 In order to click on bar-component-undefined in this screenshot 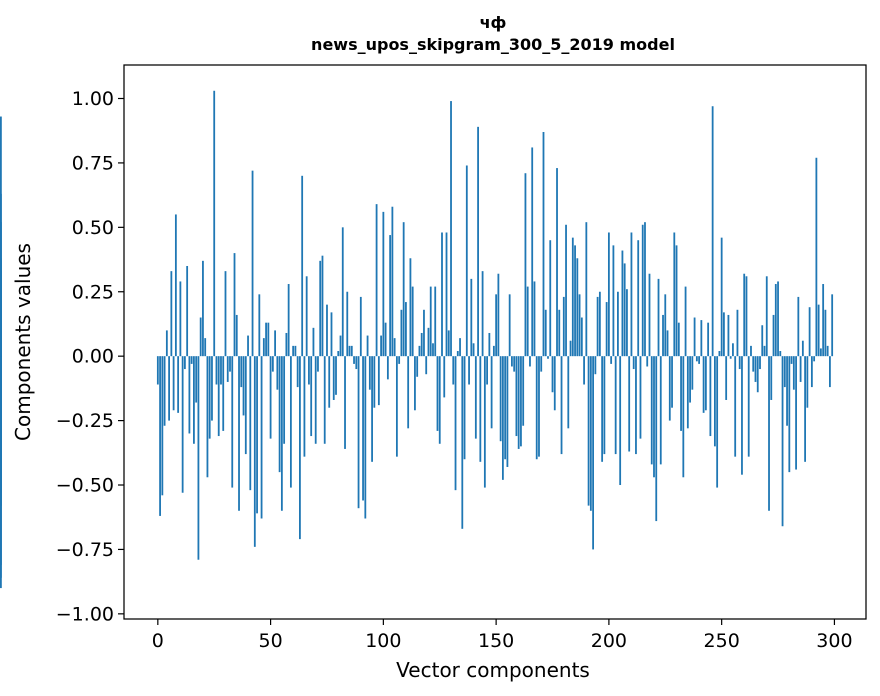, I will do `click(1, 472)`.